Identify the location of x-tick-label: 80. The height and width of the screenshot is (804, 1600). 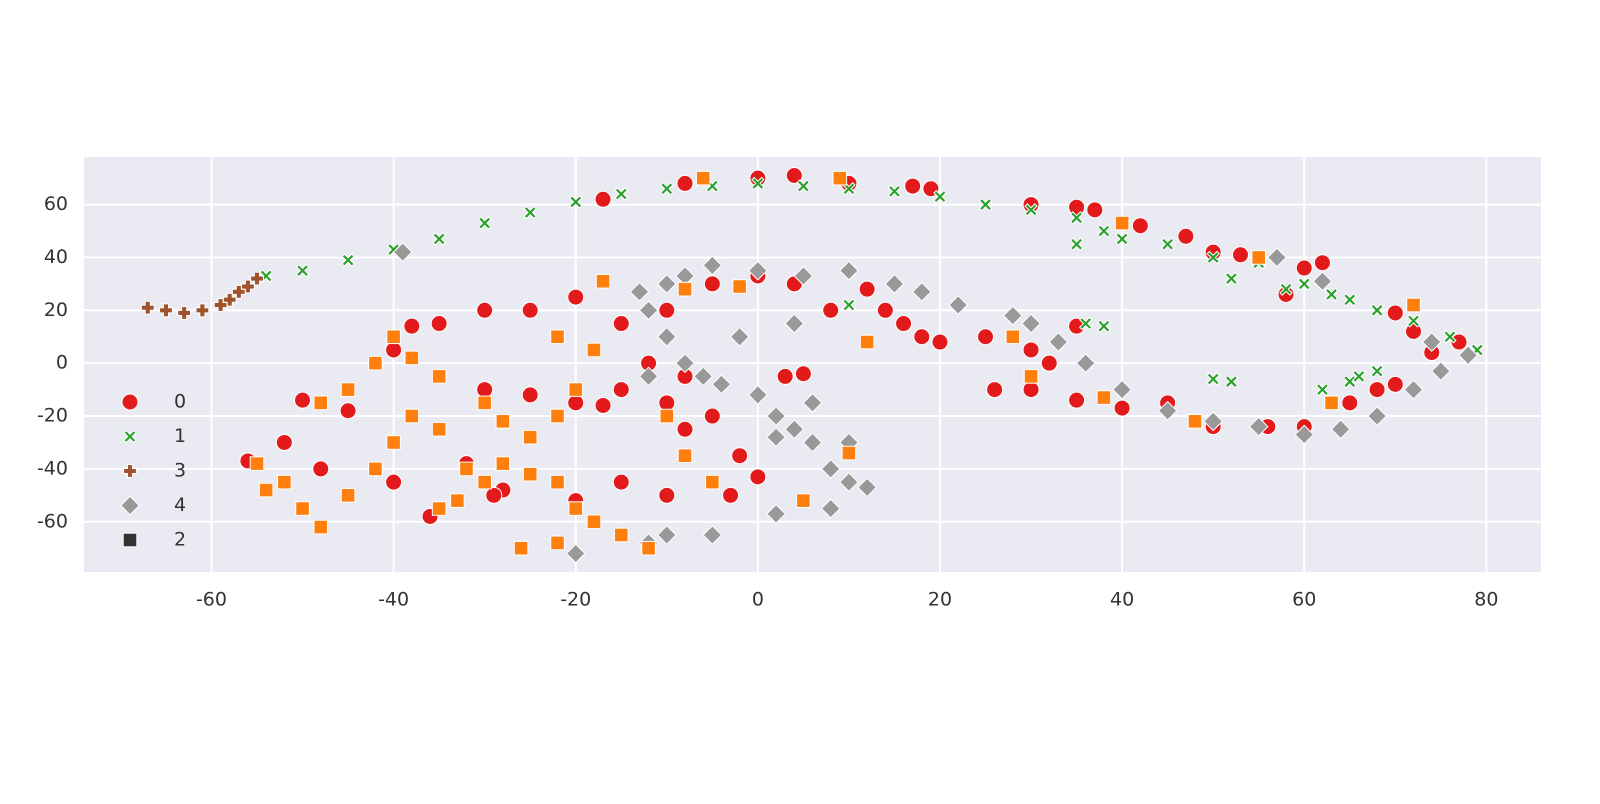
(1486, 600).